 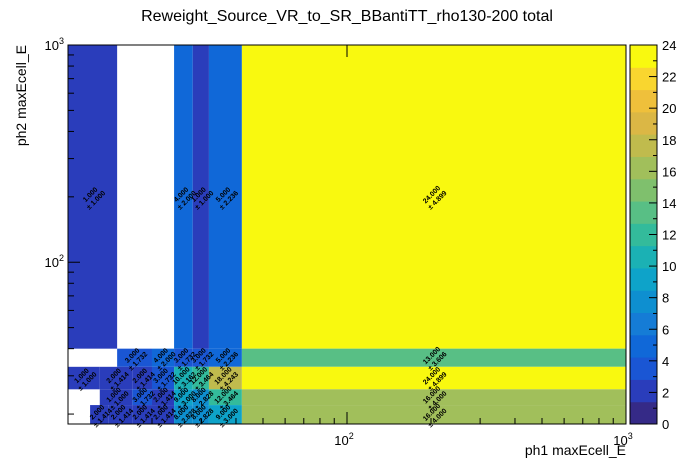 I want to click on y-axis-label: ph2 maxEcell_E, so click(x=21, y=95).